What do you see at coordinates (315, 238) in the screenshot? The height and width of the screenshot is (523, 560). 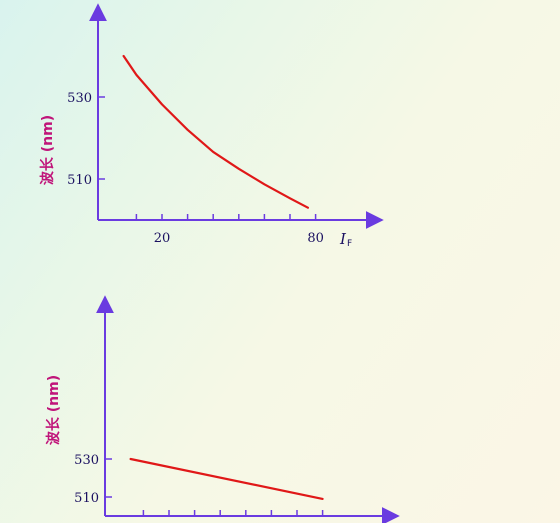 I see `chart-1-x-tick-label: 80` at bounding box center [315, 238].